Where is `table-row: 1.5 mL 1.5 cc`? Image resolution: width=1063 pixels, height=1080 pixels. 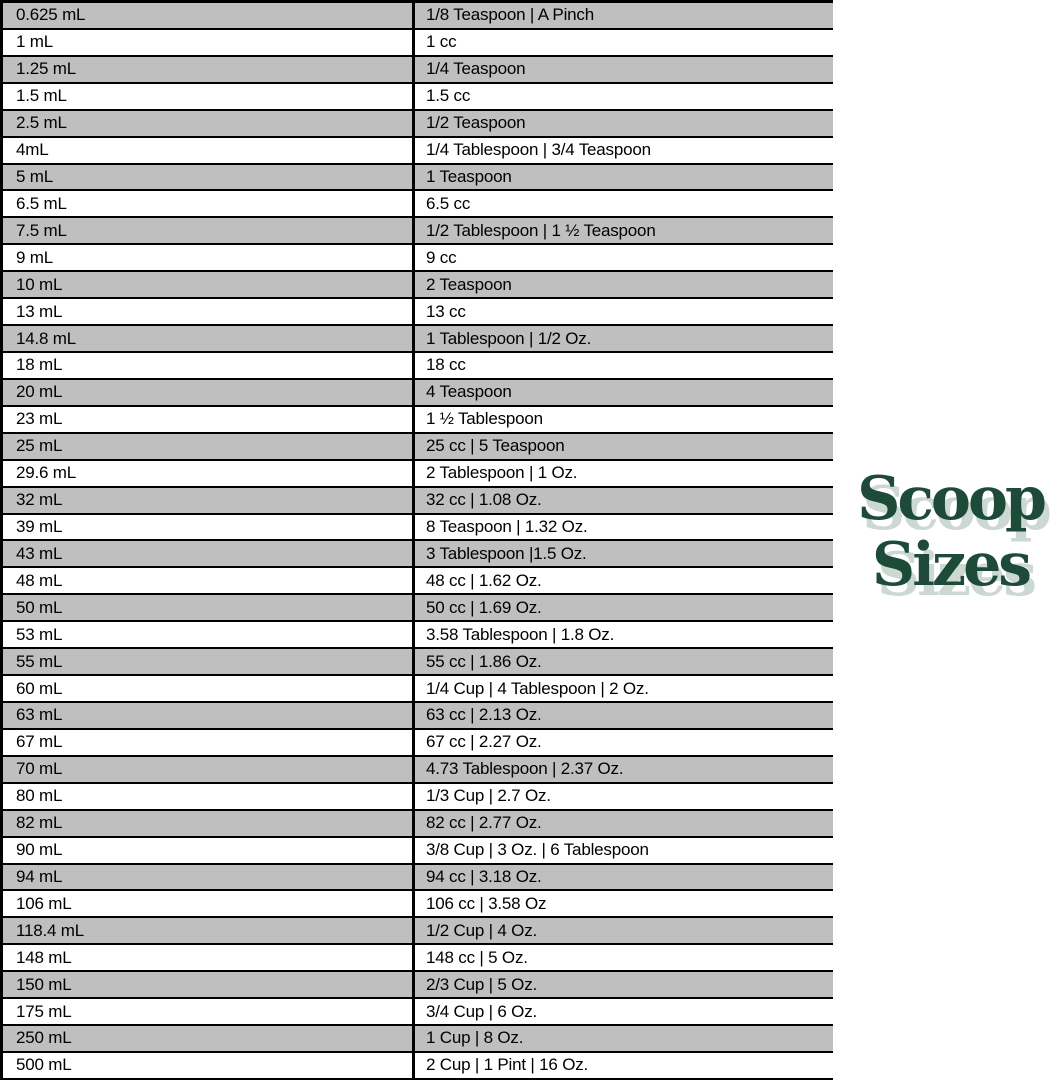 table-row: 1.5 mL 1.5 cc is located at coordinates (418, 97).